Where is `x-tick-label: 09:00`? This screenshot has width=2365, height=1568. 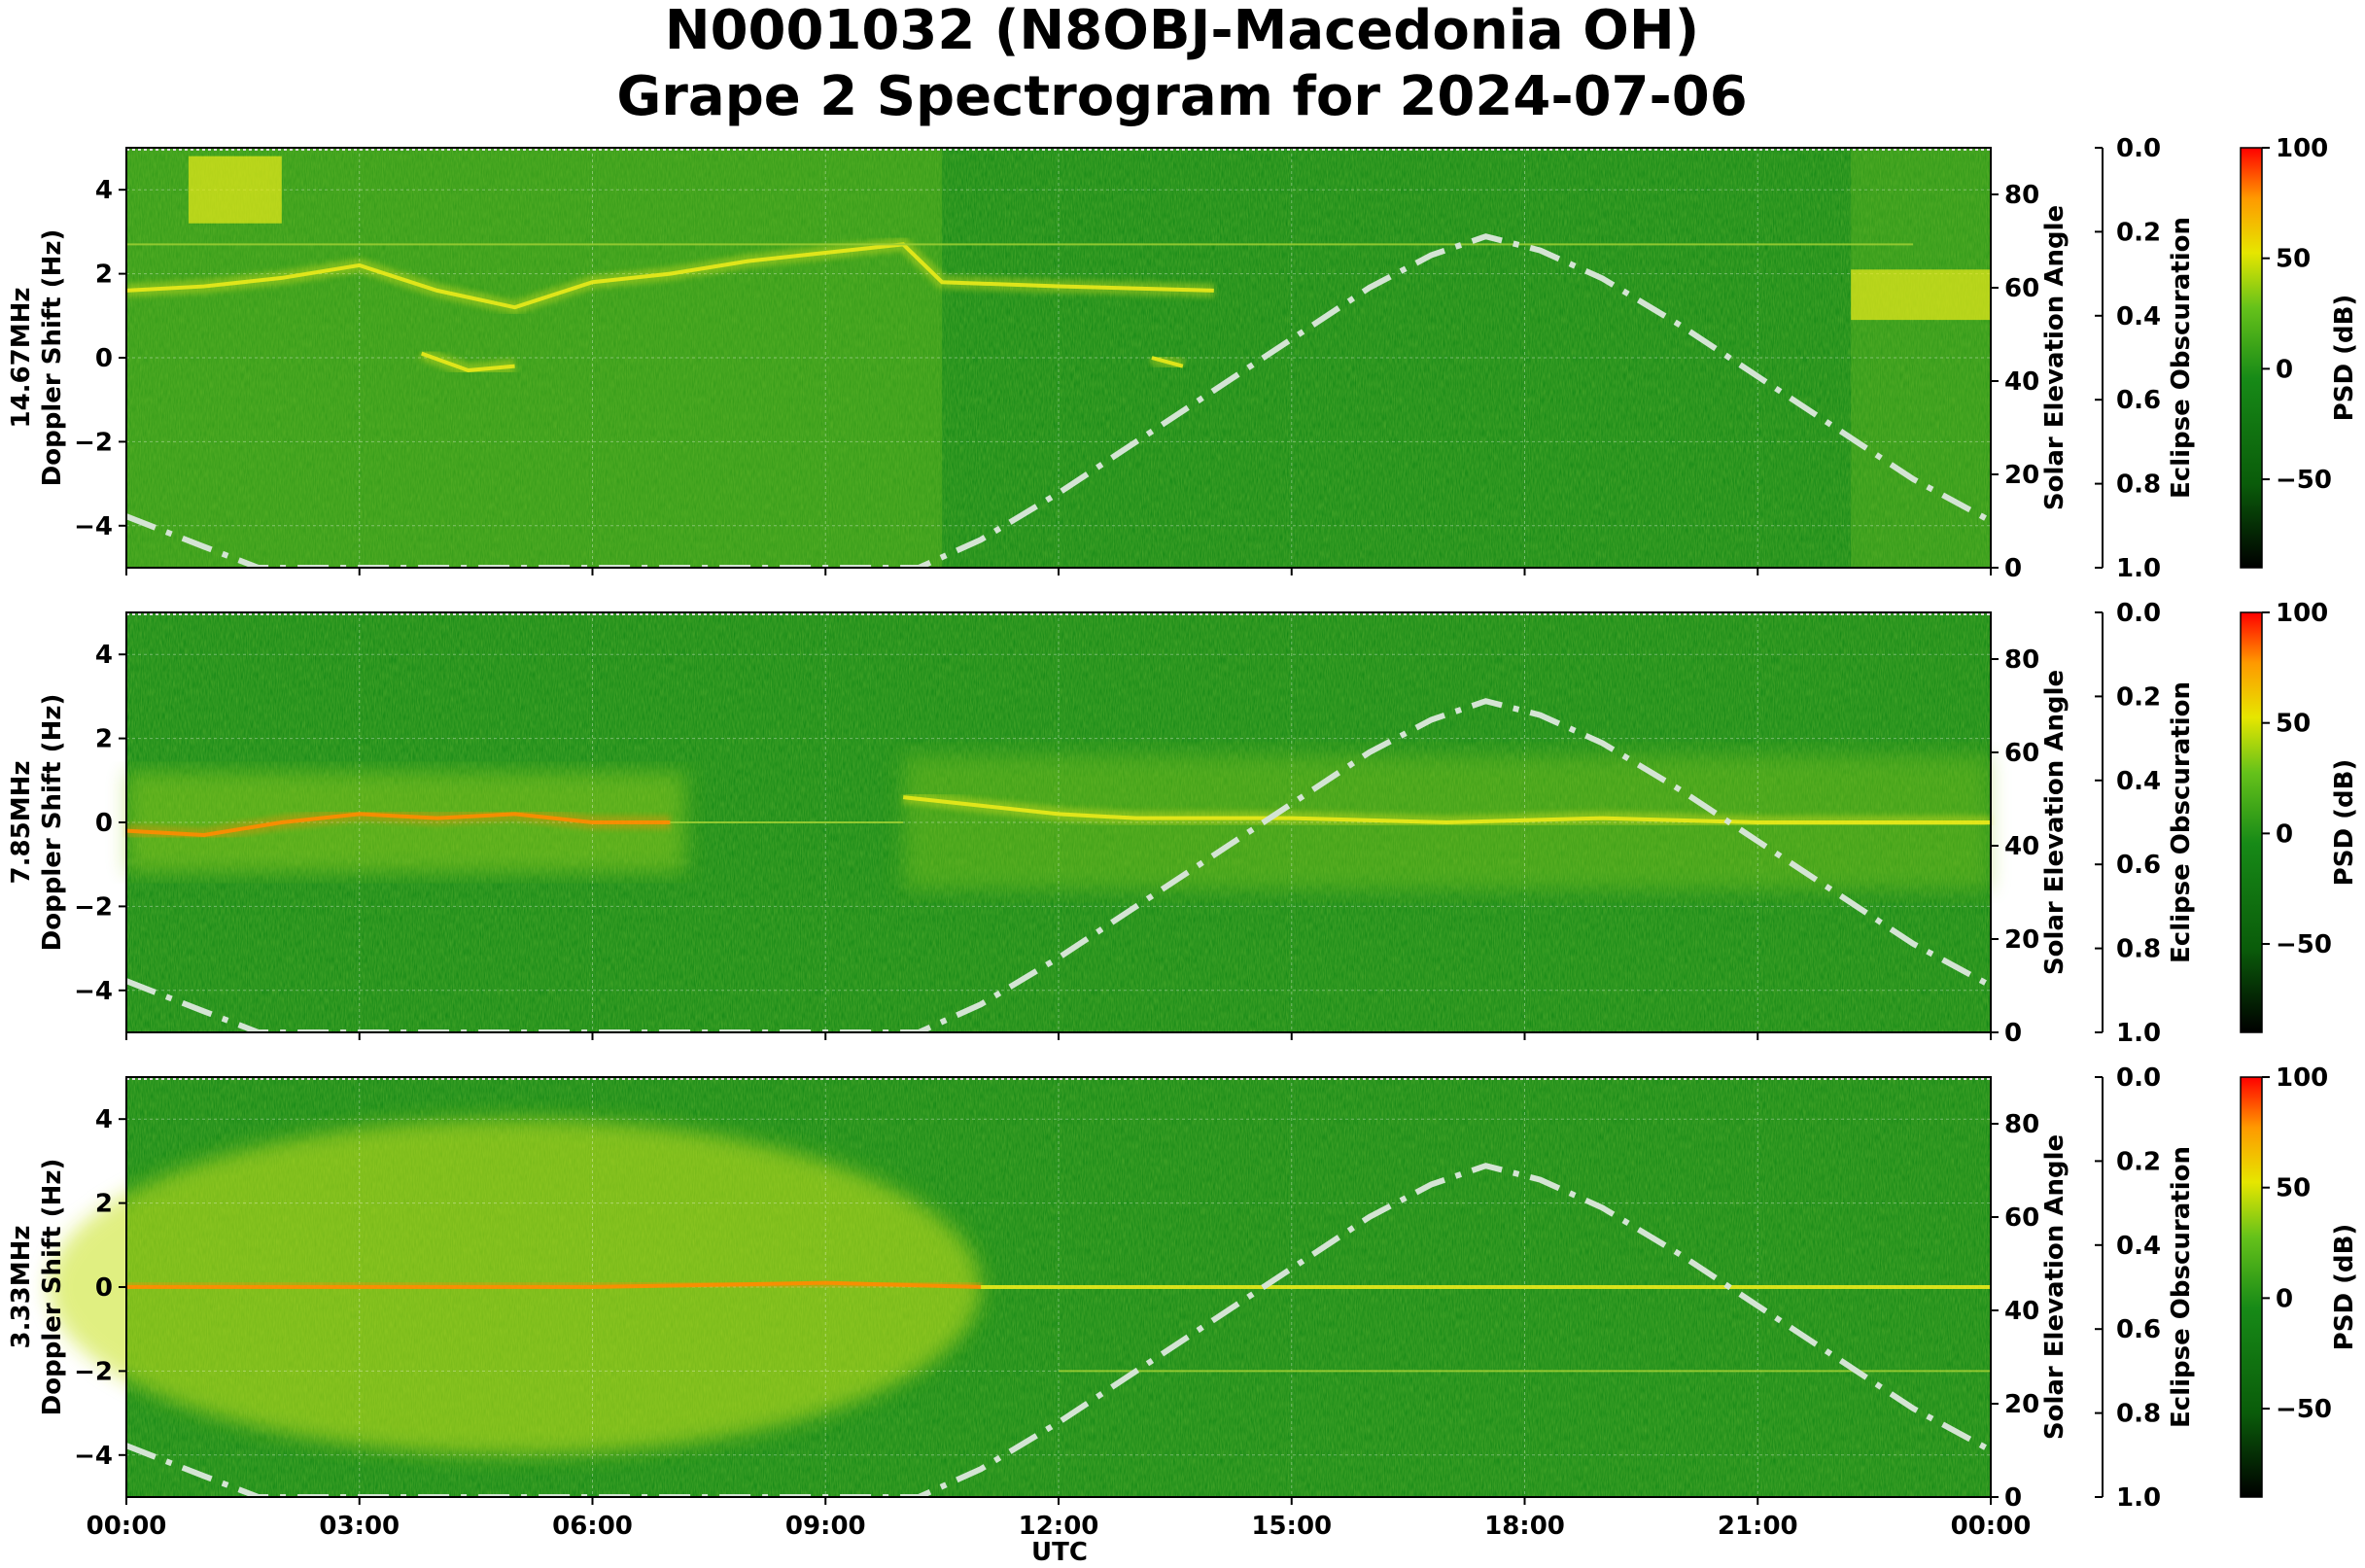 x-tick-label: 09:00 is located at coordinates (825, 1526).